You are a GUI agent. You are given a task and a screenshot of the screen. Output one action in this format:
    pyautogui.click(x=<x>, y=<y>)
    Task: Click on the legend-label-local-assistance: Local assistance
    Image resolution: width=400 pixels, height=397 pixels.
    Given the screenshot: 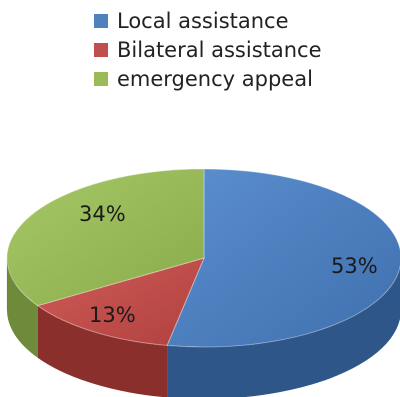 What is the action you would take?
    pyautogui.click(x=203, y=21)
    